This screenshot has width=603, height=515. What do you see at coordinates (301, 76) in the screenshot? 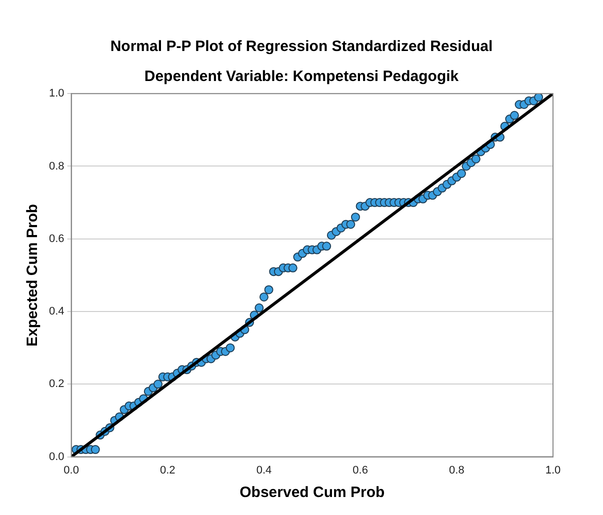
I see `chart-subtitle: Dependent Variable: Kompetensi Pedagogik` at bounding box center [301, 76].